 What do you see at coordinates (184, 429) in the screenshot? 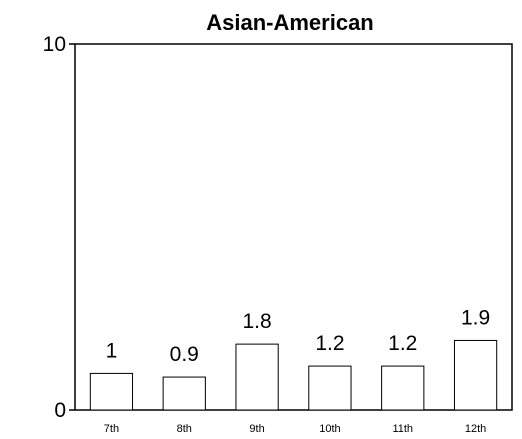
I see `x-tick-label-8th: 8th` at bounding box center [184, 429].